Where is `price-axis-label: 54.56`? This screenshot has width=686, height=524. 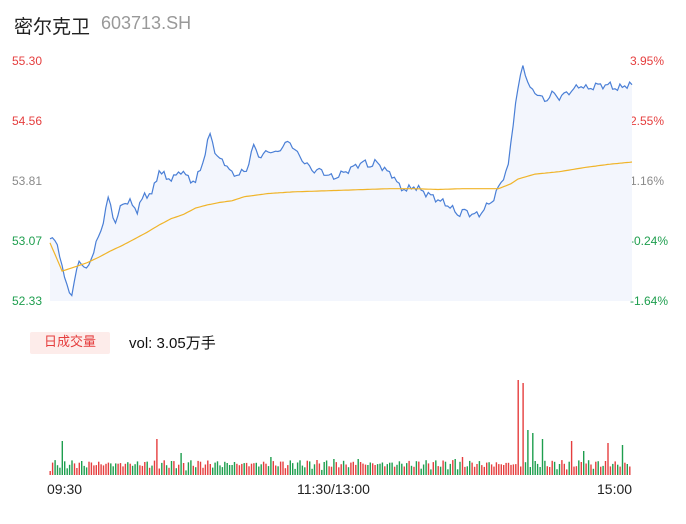
price-axis-label: 54.56 is located at coordinates (27, 121).